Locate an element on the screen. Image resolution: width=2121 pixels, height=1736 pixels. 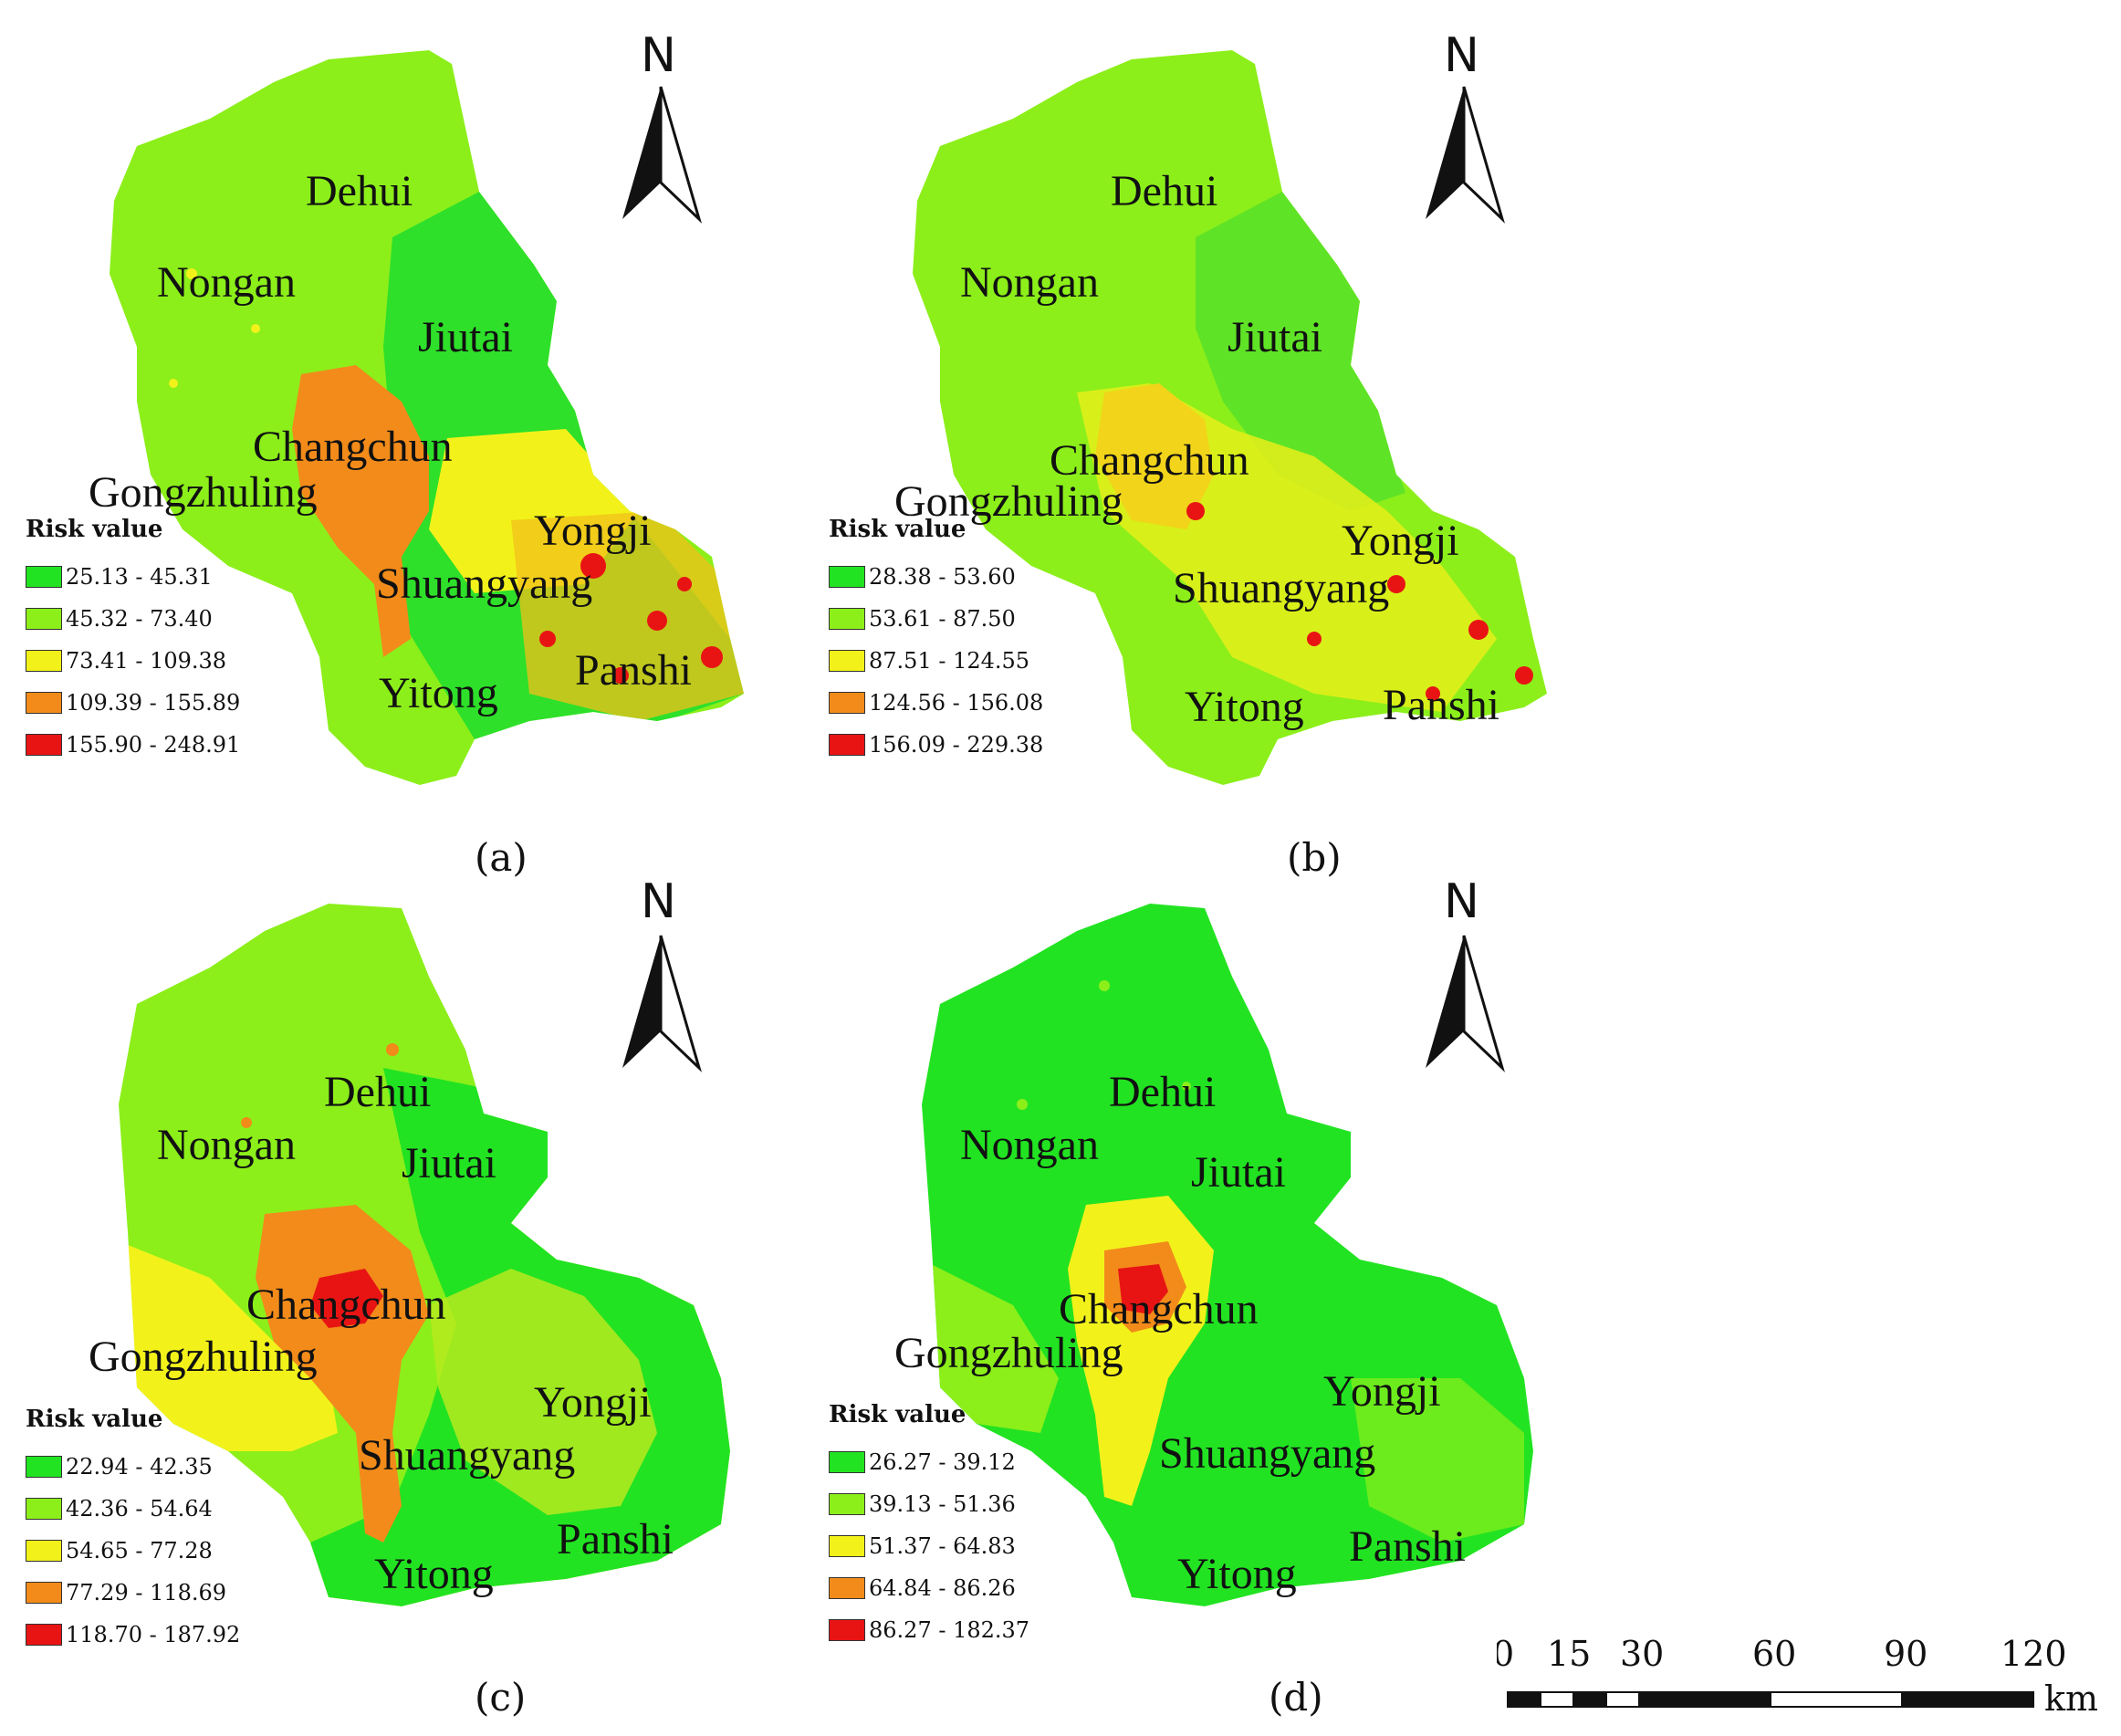
legend-item: 64.84 - 86.26 is located at coordinates (929, 1588).